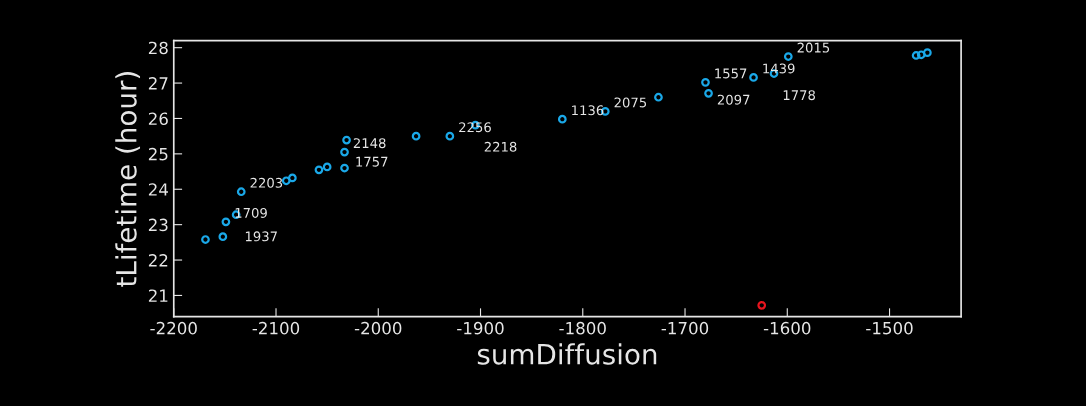  Describe the element at coordinates (372, 161) in the screenshot. I see `annotation: 1757` at that location.